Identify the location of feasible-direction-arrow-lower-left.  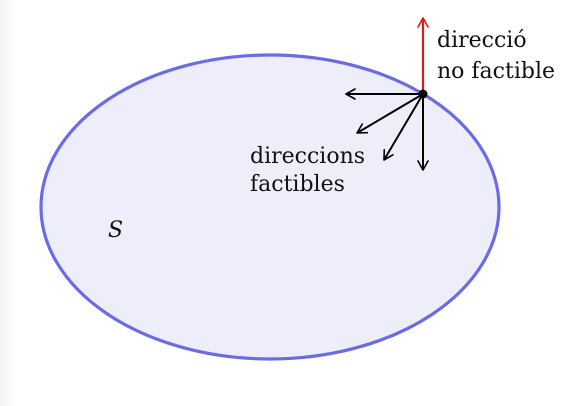
(390, 113).